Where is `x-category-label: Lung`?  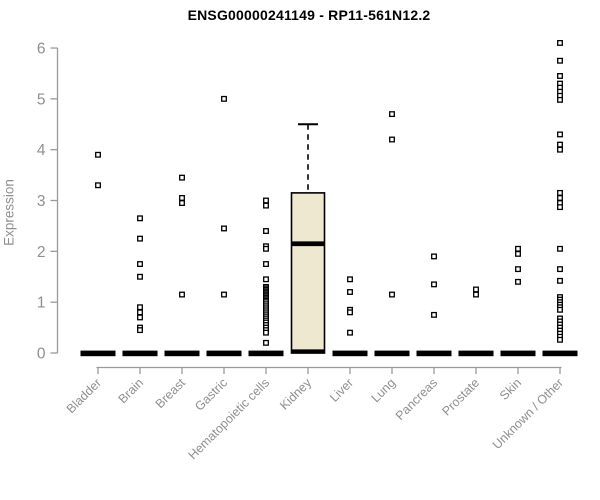
x-category-label: Lung is located at coordinates (384, 391).